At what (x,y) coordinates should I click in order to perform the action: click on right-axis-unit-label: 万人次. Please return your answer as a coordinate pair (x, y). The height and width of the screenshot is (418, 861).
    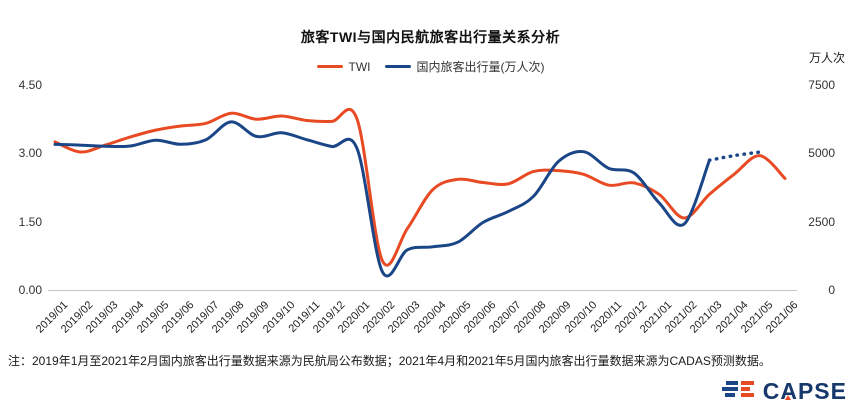
    Looking at the image, I should click on (826, 58).